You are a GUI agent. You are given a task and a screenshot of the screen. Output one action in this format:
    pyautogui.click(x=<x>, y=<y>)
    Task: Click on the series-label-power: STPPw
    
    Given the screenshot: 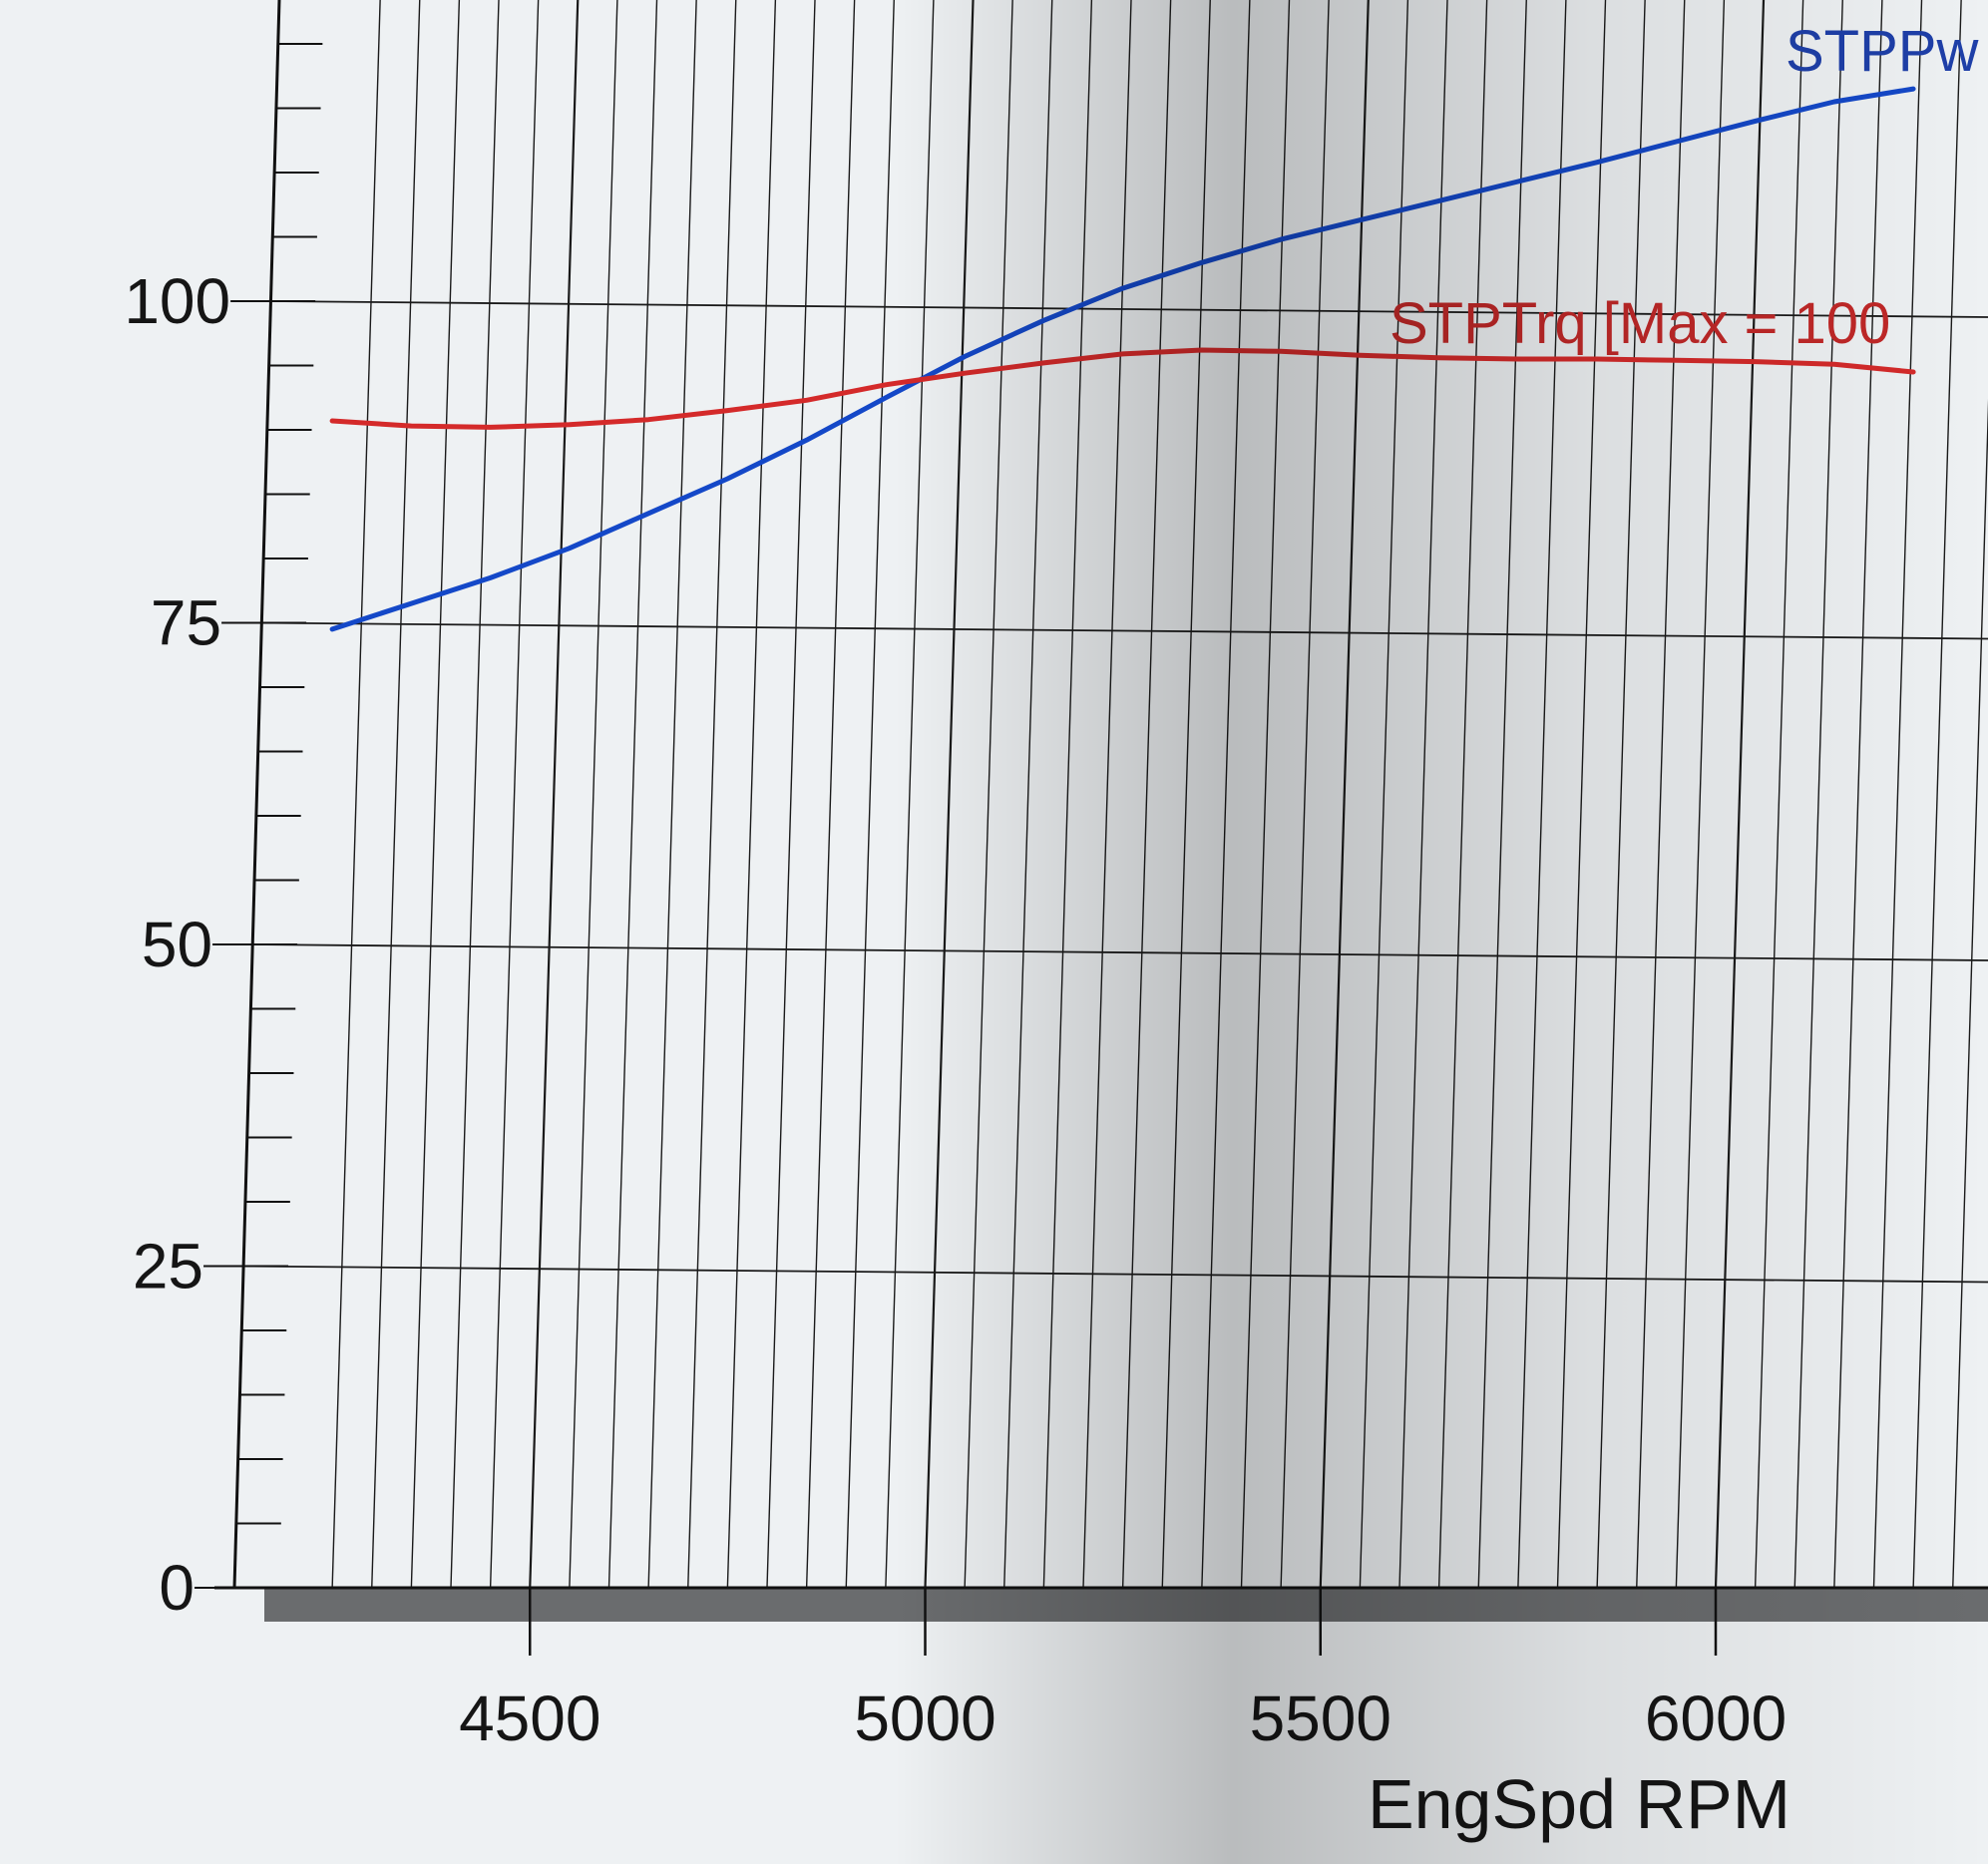 What is the action you would take?
    pyautogui.click(x=1882, y=51)
    